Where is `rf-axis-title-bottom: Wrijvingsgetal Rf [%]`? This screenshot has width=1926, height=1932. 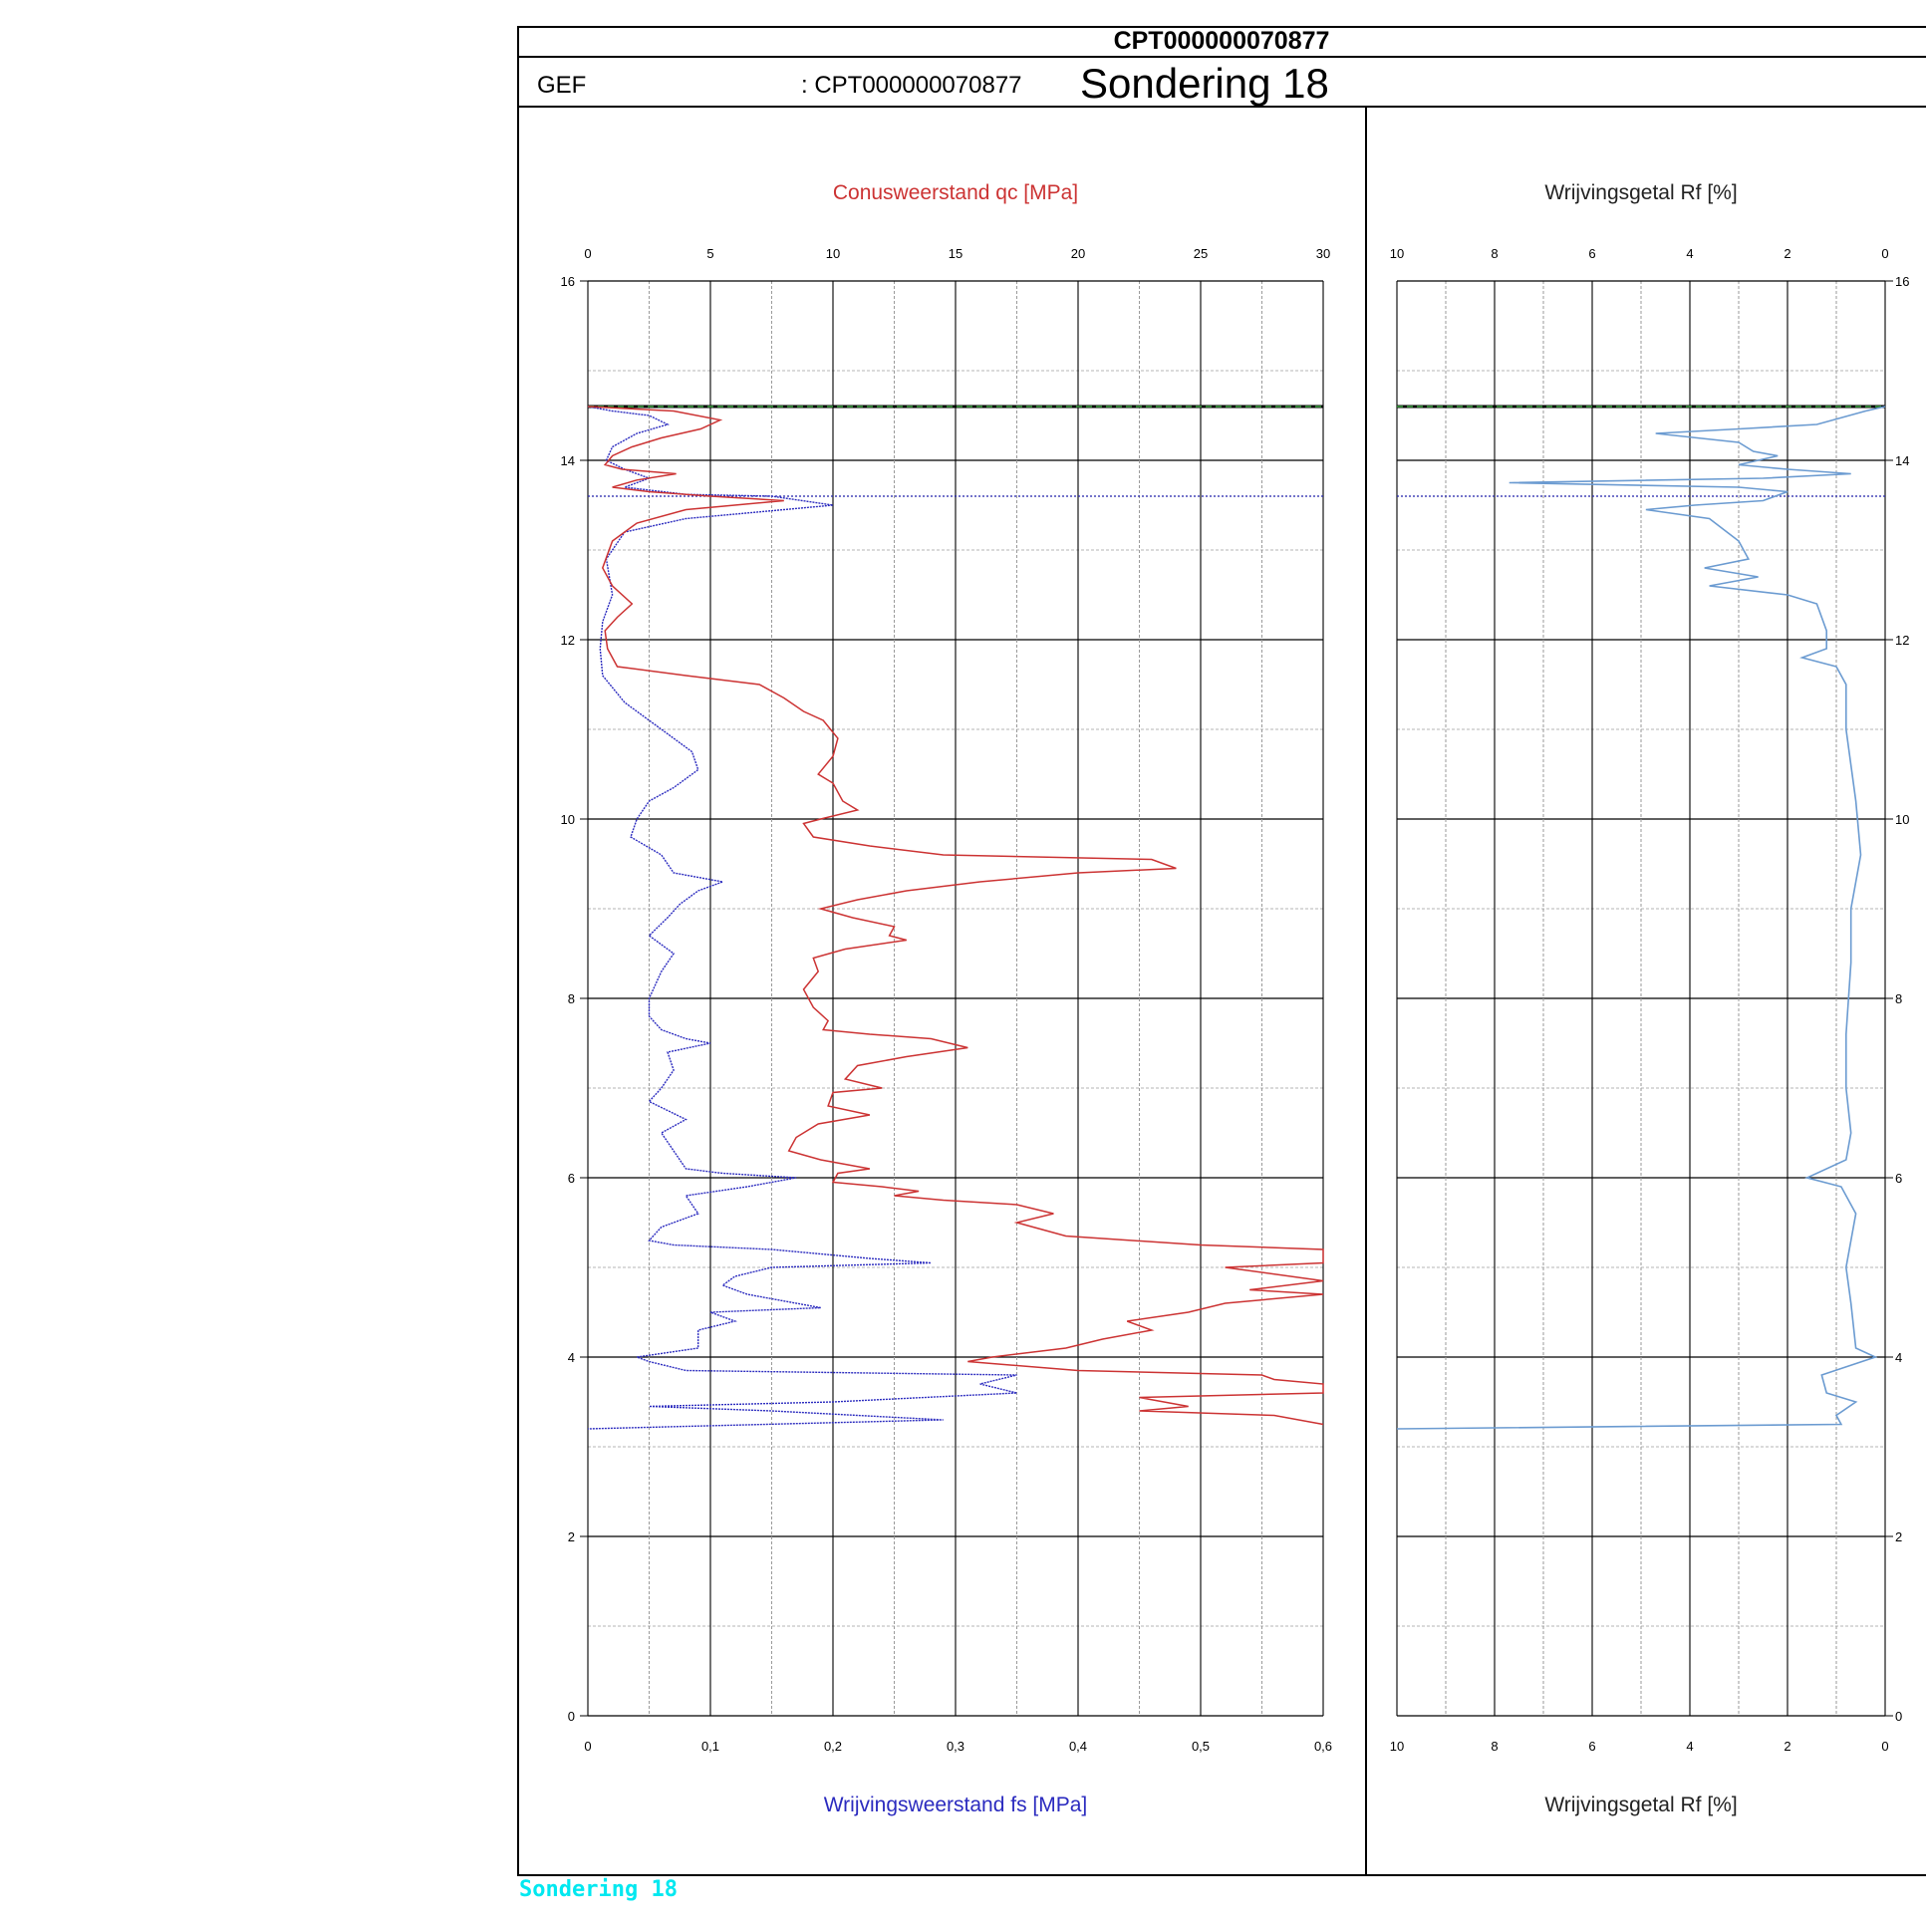
rf-axis-title-bottom: Wrijvingsgetal Rf [%] is located at coordinates (1641, 1805).